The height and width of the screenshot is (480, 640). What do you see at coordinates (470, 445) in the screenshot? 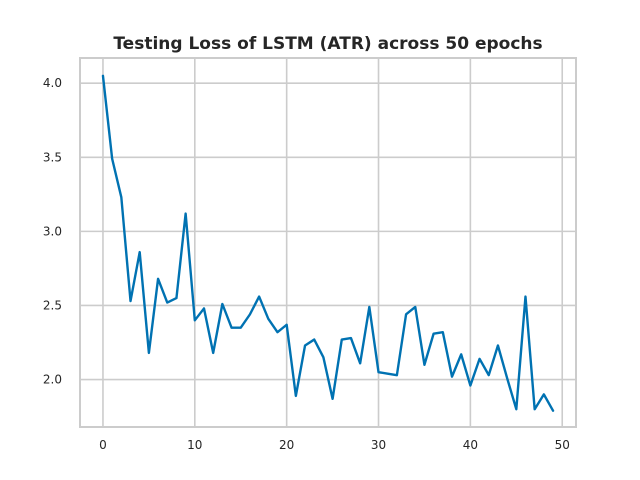
I see `x-tick-label: 40` at bounding box center [470, 445].